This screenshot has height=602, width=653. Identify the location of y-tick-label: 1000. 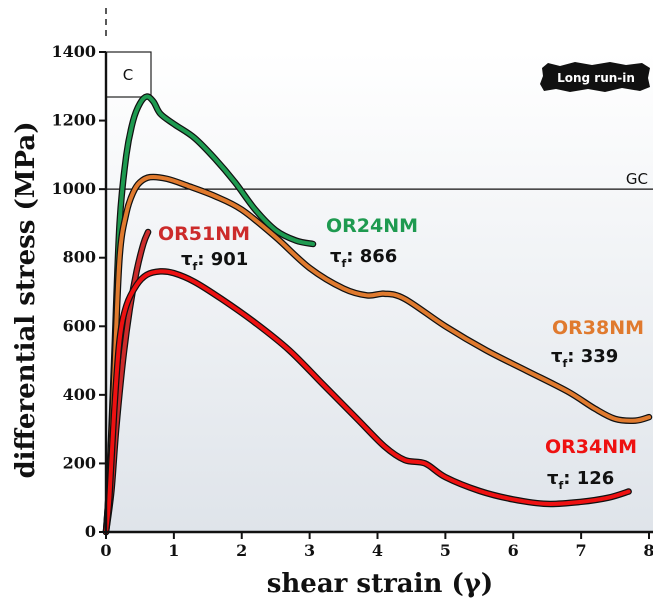
(73, 188).